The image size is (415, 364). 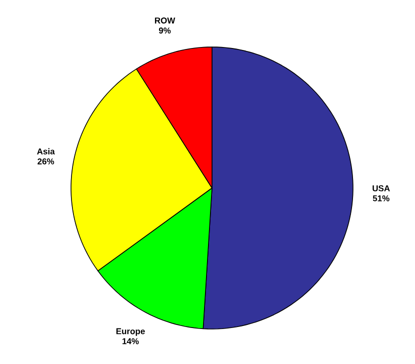 I want to click on data-label: 26%, so click(x=46, y=161).